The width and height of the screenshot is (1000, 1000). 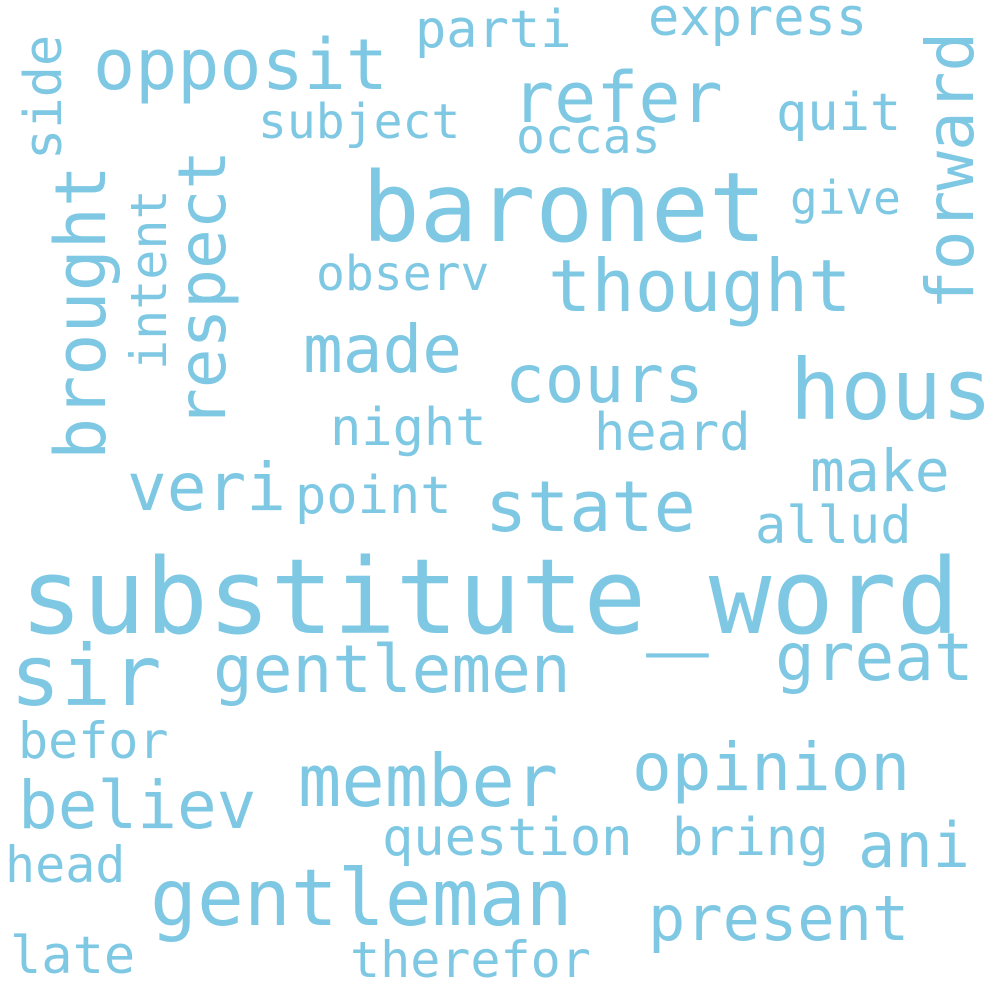 I want to click on word-allud: allud, so click(x=833, y=526).